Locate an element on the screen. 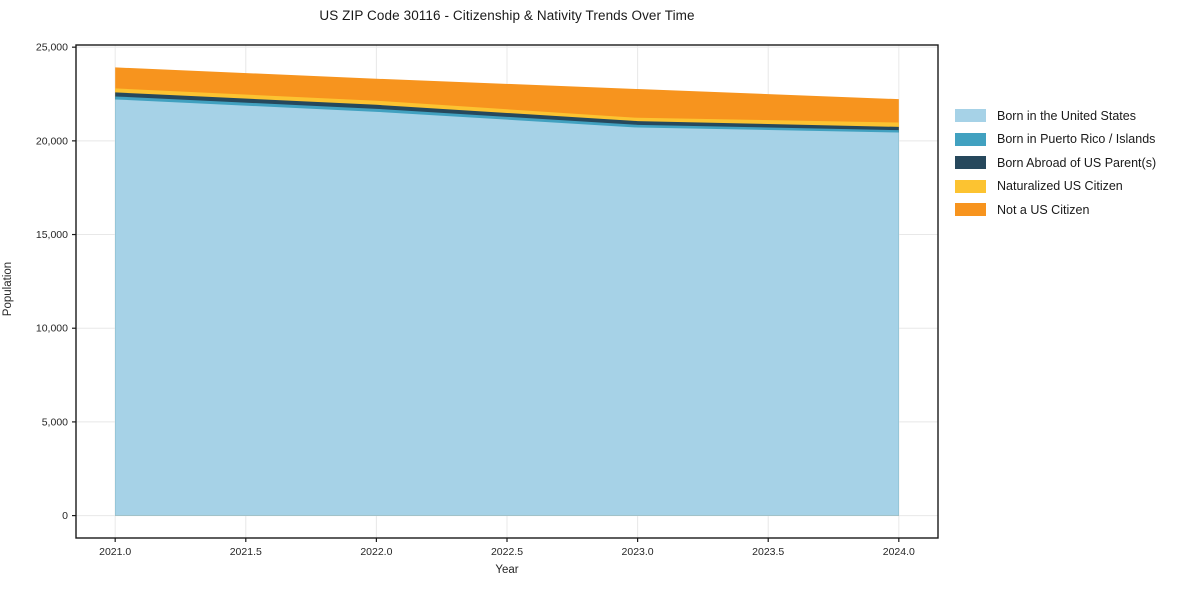  x-axis-label: Year is located at coordinates (507, 570).